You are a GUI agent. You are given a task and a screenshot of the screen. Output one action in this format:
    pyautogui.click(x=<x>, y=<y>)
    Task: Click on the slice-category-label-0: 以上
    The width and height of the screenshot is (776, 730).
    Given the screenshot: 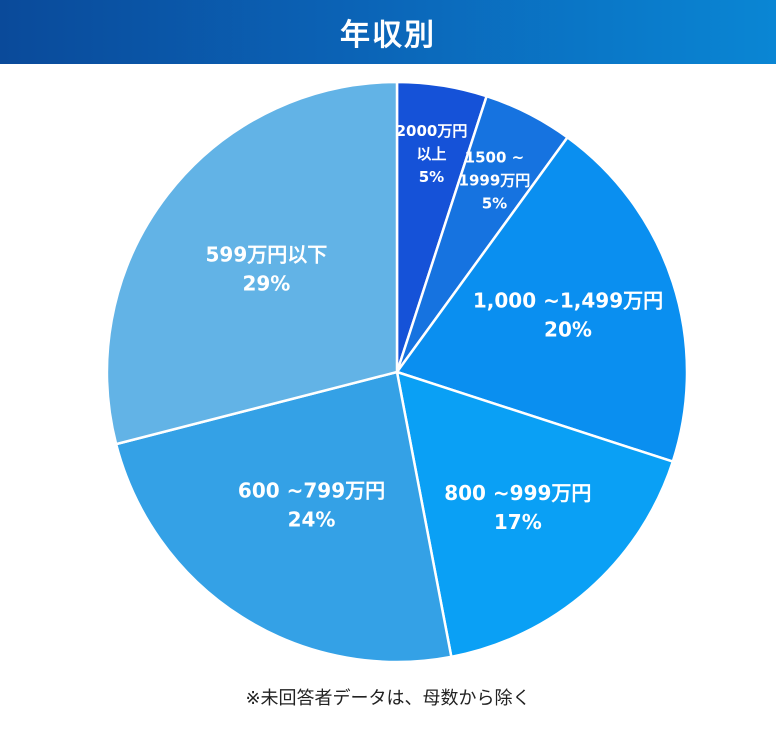 What is the action you would take?
    pyautogui.click(x=431, y=154)
    